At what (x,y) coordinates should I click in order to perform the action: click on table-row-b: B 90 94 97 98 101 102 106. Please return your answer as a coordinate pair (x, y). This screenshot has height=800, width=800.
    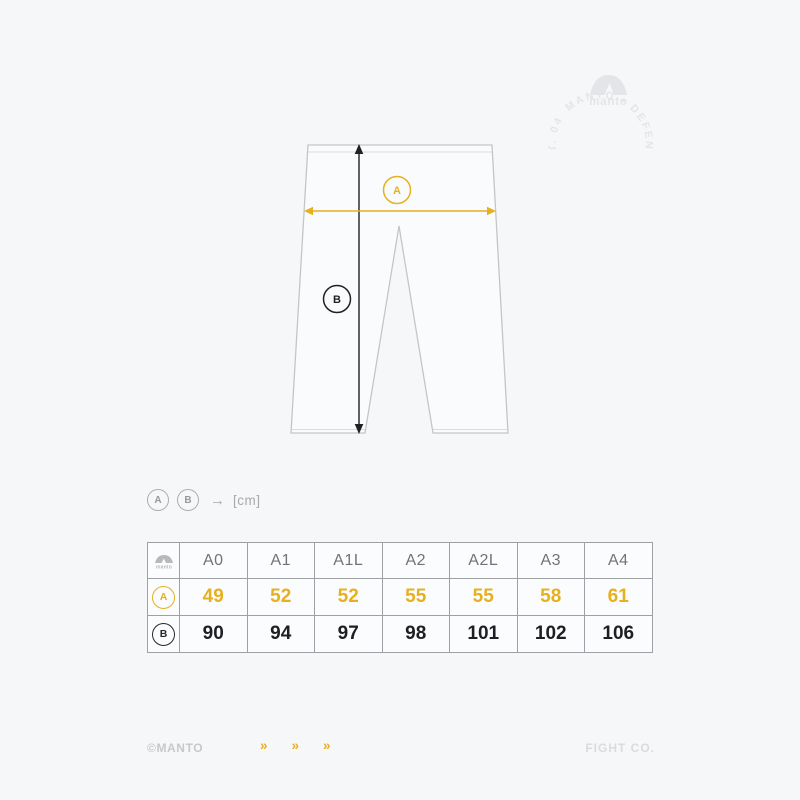
    Looking at the image, I should click on (400, 634).